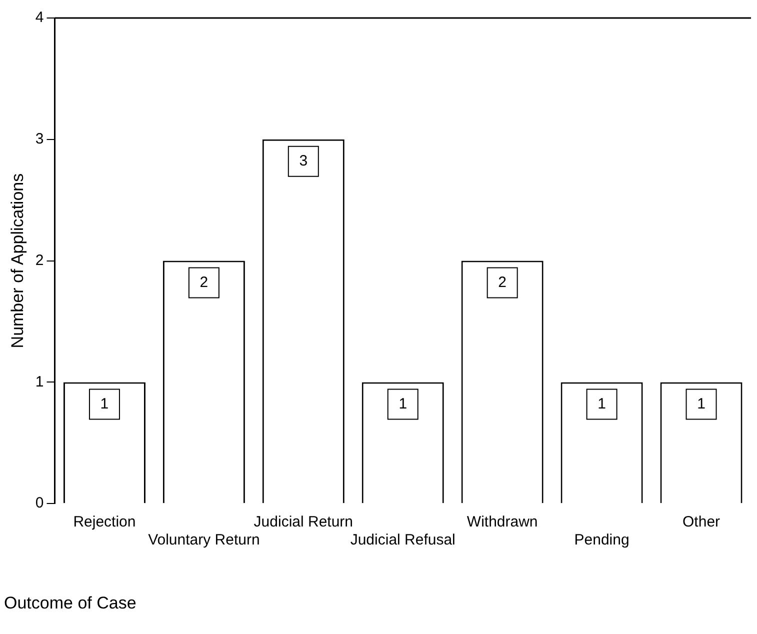  I want to click on x-tick-label: Judicial Refusal, so click(403, 540).